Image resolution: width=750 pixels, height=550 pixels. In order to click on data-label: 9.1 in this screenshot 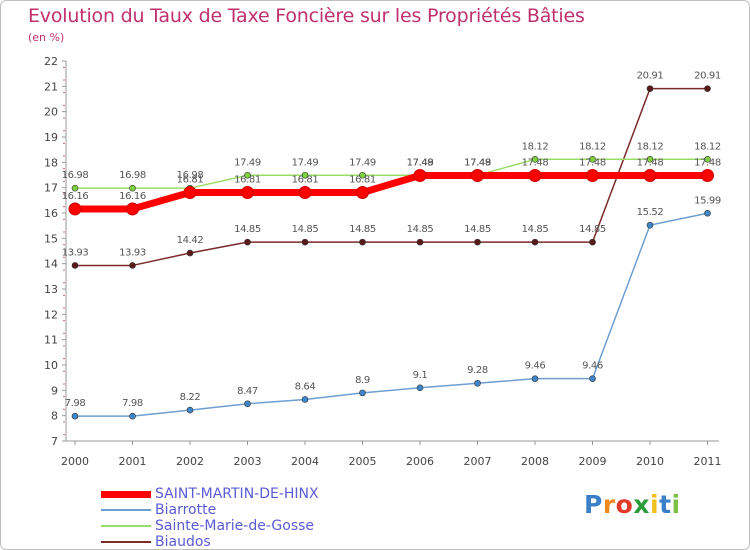, I will do `click(420, 375)`.